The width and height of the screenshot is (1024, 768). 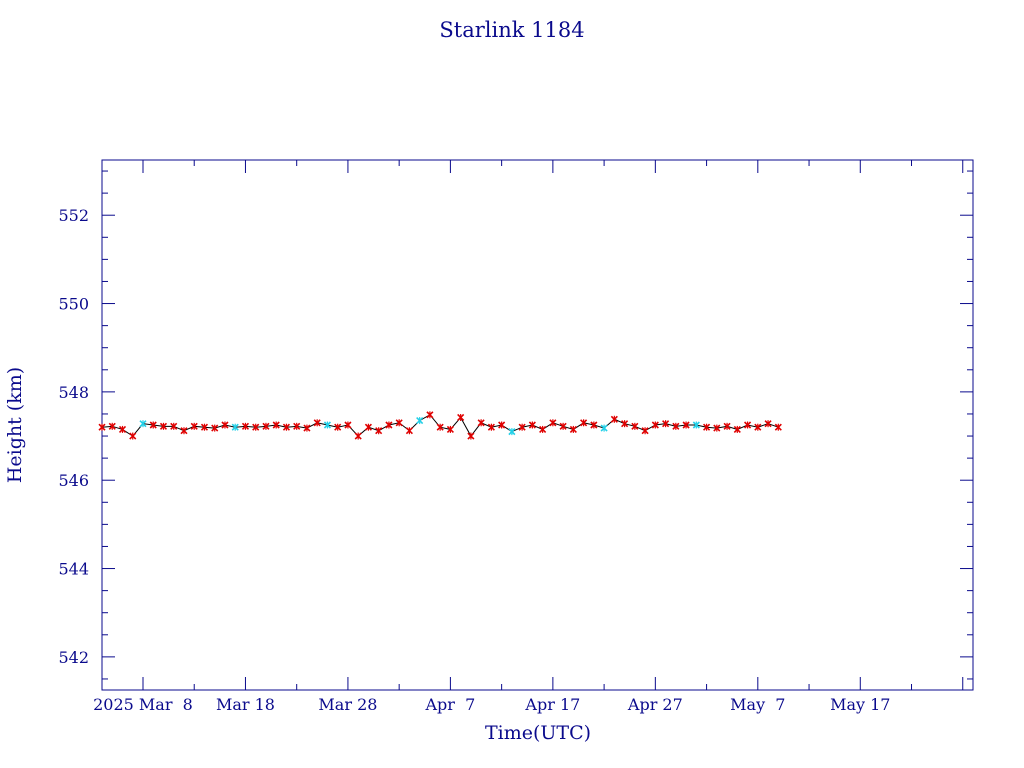 I want to click on y-tick-label: 544, so click(x=73, y=569).